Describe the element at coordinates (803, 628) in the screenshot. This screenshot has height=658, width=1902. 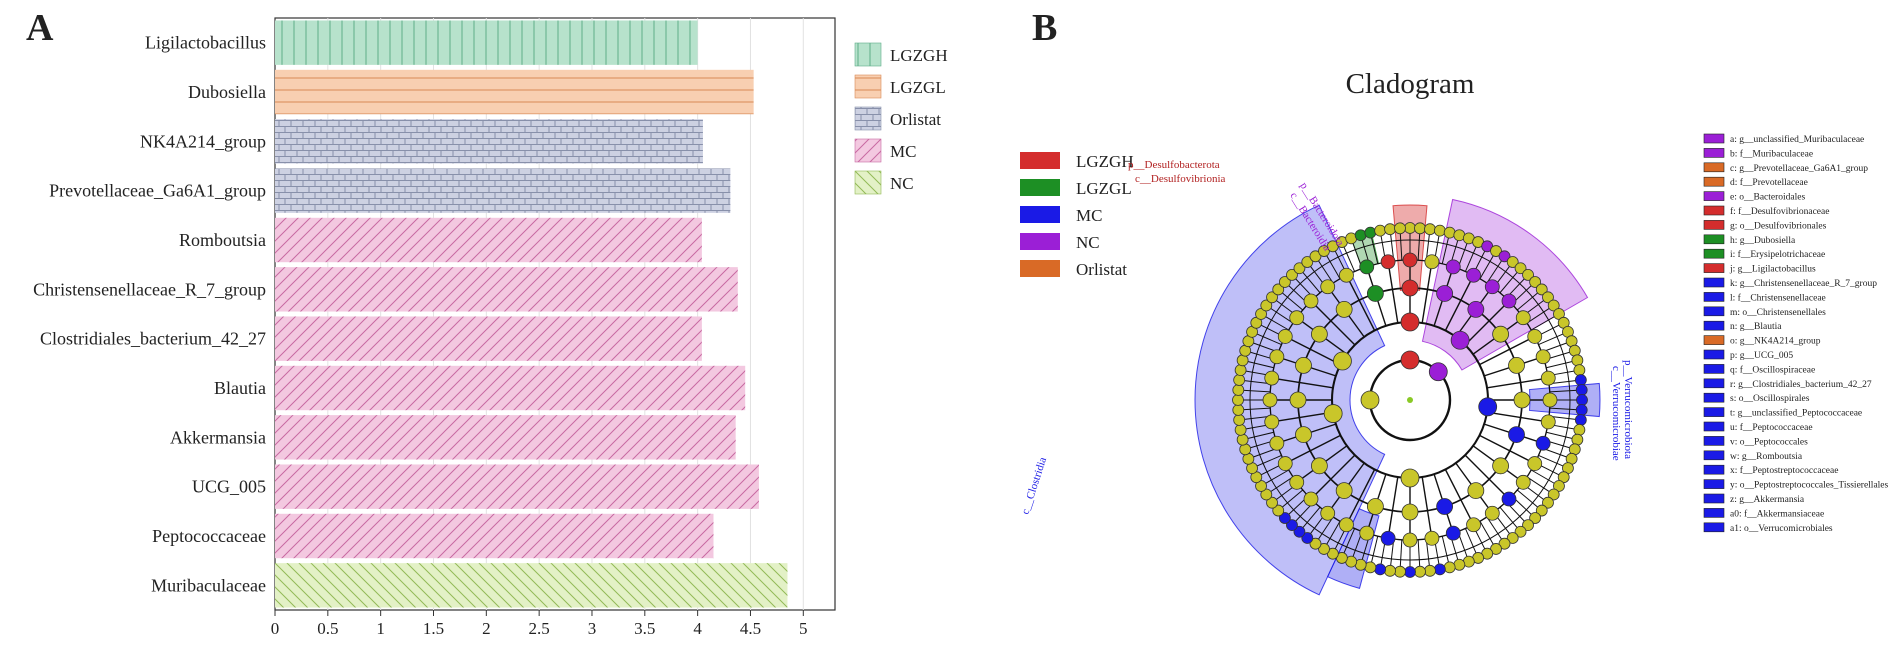
I see `x-tick-label: 5` at that location.